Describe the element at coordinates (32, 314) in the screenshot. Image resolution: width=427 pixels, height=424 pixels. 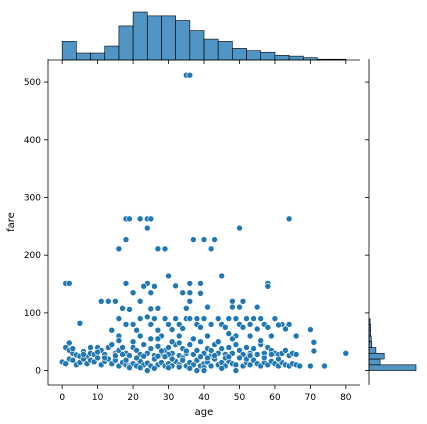
I see `y-tick-label: 100` at that location.